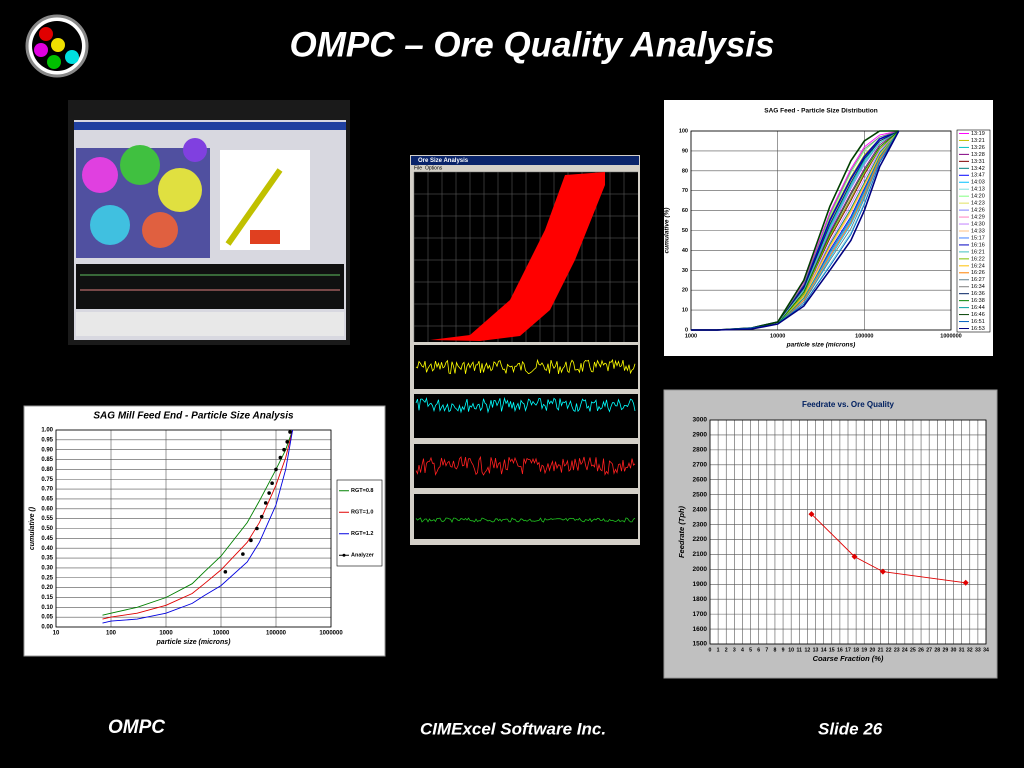 This screenshot has width=1024, height=768. I want to click on legend-label: 16:26, so click(978, 273).